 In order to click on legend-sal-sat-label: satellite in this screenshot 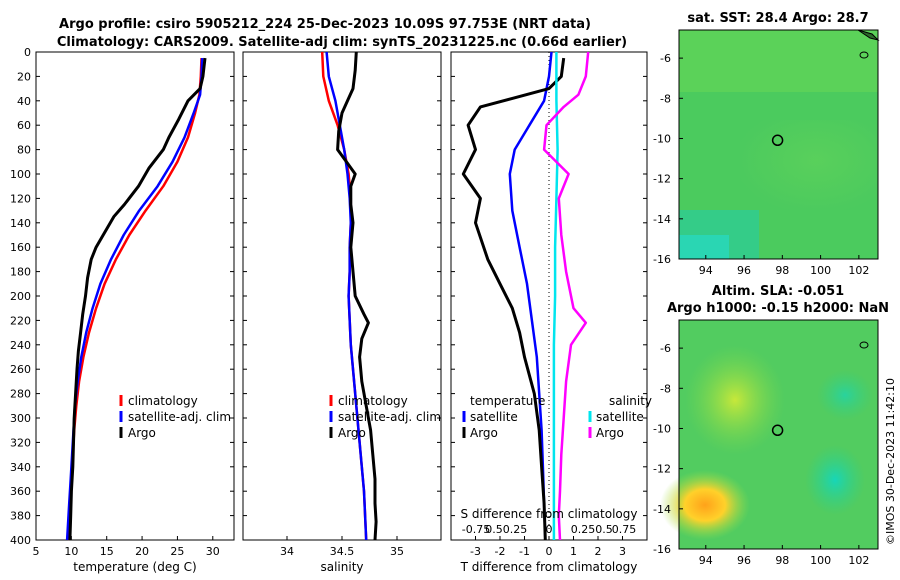, I will do `click(620, 417)`.